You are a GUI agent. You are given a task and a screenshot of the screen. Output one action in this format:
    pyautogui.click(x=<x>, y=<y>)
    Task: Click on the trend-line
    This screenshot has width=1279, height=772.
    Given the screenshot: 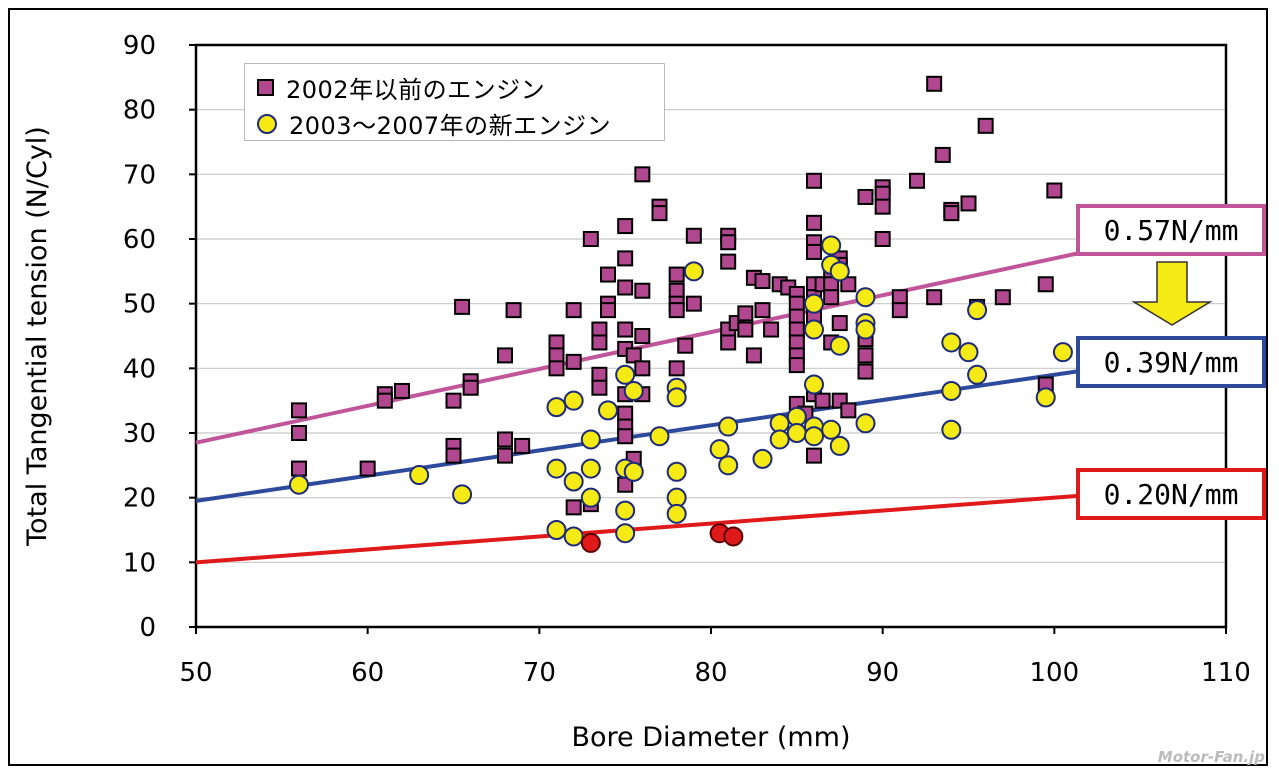 What is the action you would take?
    pyautogui.click(x=638, y=436)
    